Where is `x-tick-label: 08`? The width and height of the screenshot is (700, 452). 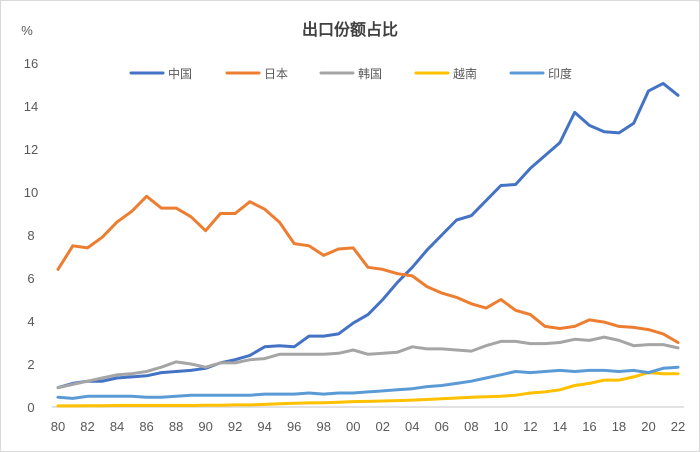 x-tick-label: 08 is located at coordinates (471, 426).